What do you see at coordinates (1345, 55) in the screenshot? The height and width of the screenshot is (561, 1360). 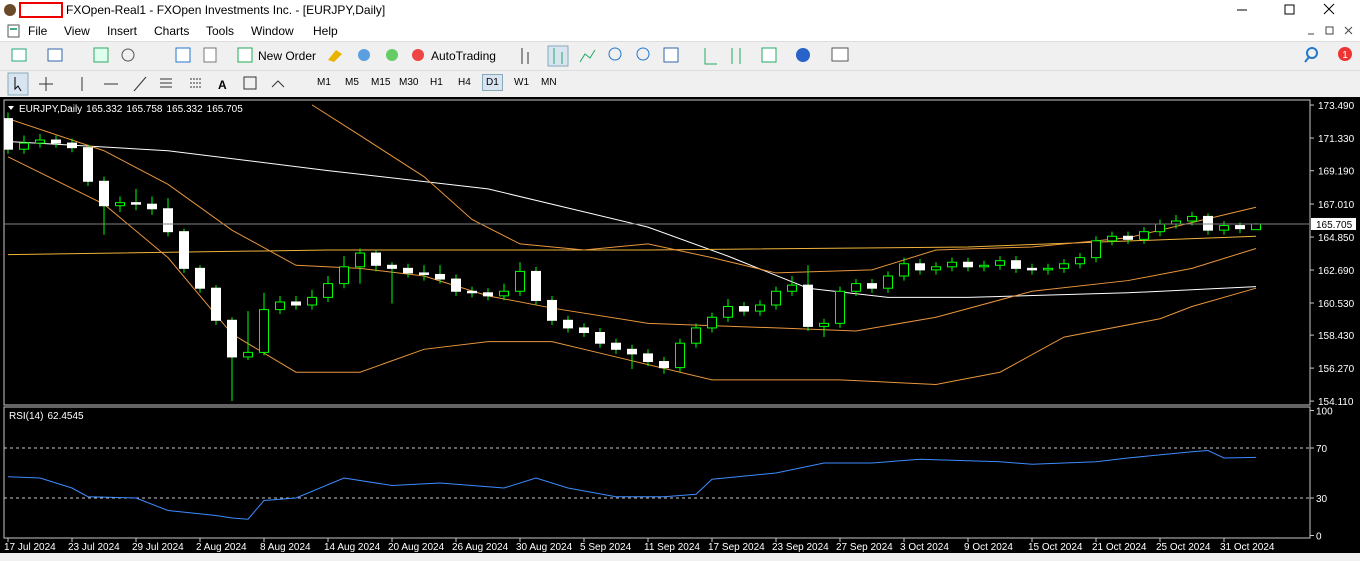 I see `notification-count: 1` at bounding box center [1345, 55].